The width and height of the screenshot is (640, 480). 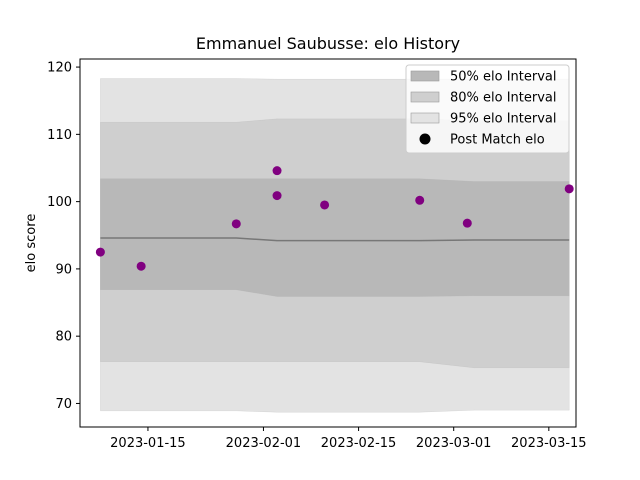 What do you see at coordinates (264, 443) in the screenshot?
I see `x-tick-label: 2023-02-01` at bounding box center [264, 443].